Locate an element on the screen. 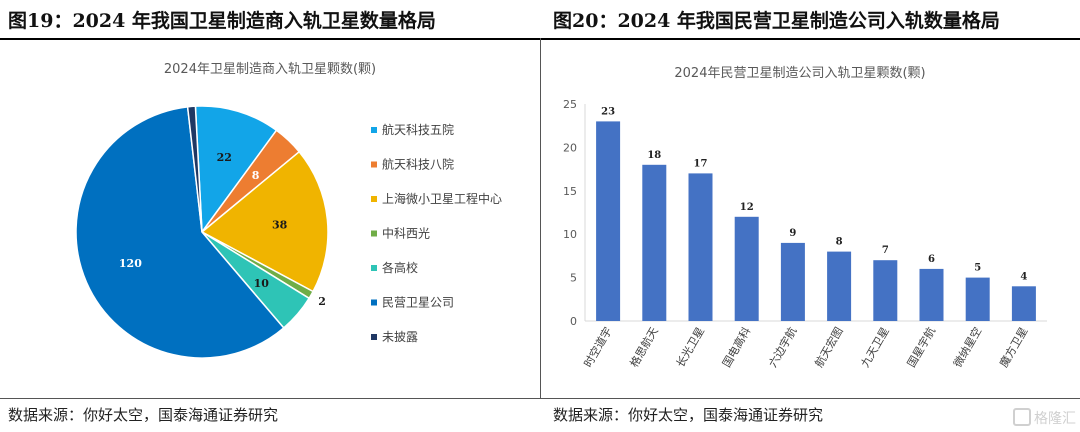  y-tick-label: 10 is located at coordinates (570, 234).